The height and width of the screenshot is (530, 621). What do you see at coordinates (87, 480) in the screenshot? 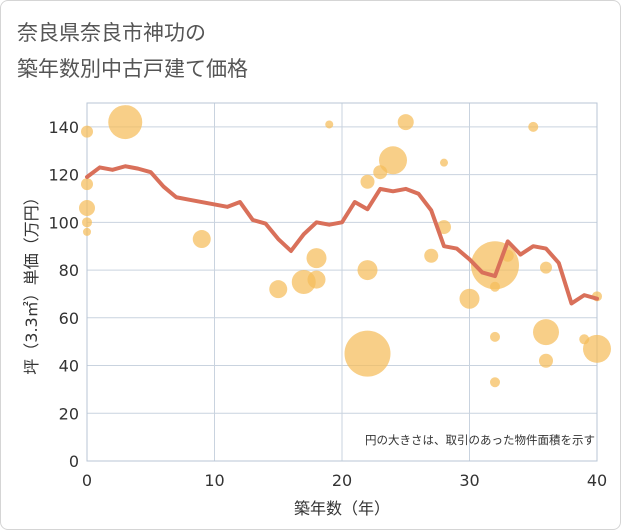
I see `x-tick-label: 0` at bounding box center [87, 480].